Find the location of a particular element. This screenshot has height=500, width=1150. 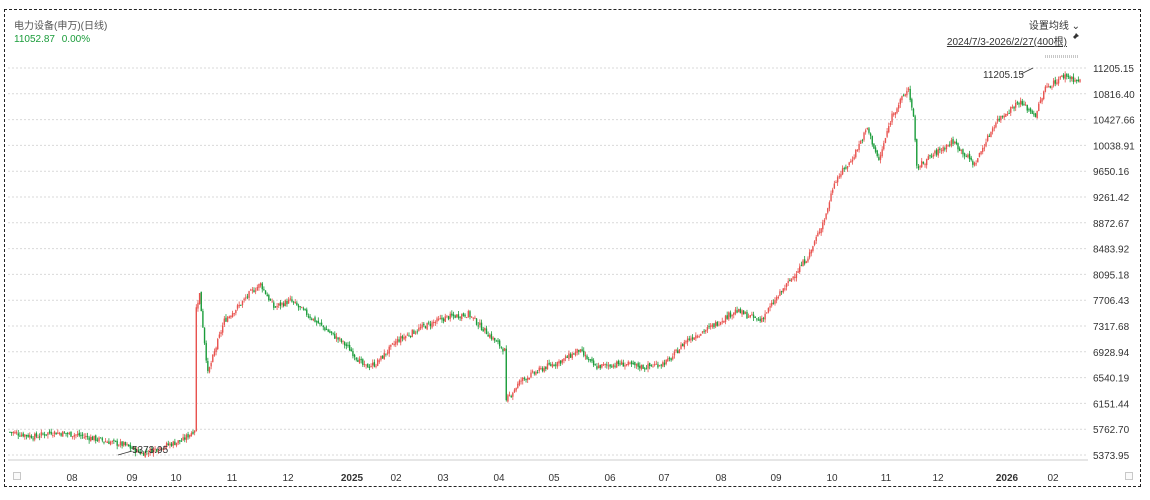

scroll-right-button is located at coordinates (1129, 476).